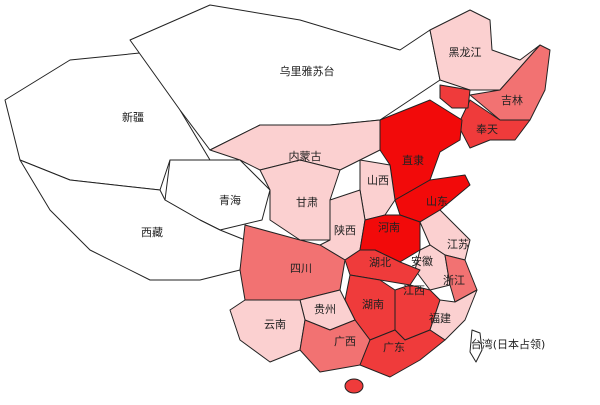 The width and height of the screenshot is (600, 405). I want to click on province-label: 江西, so click(414, 290).